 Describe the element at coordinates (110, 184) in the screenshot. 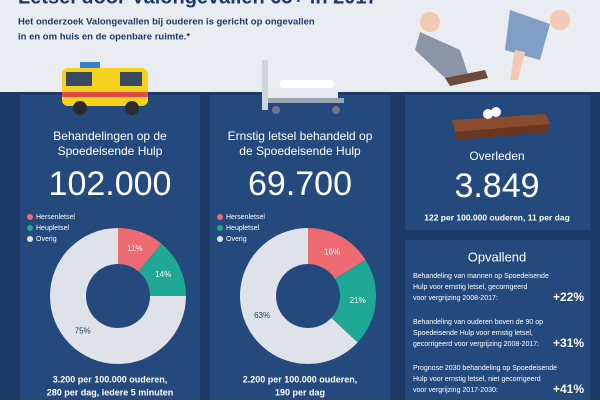

I see `panel-total: 102.000` at that location.